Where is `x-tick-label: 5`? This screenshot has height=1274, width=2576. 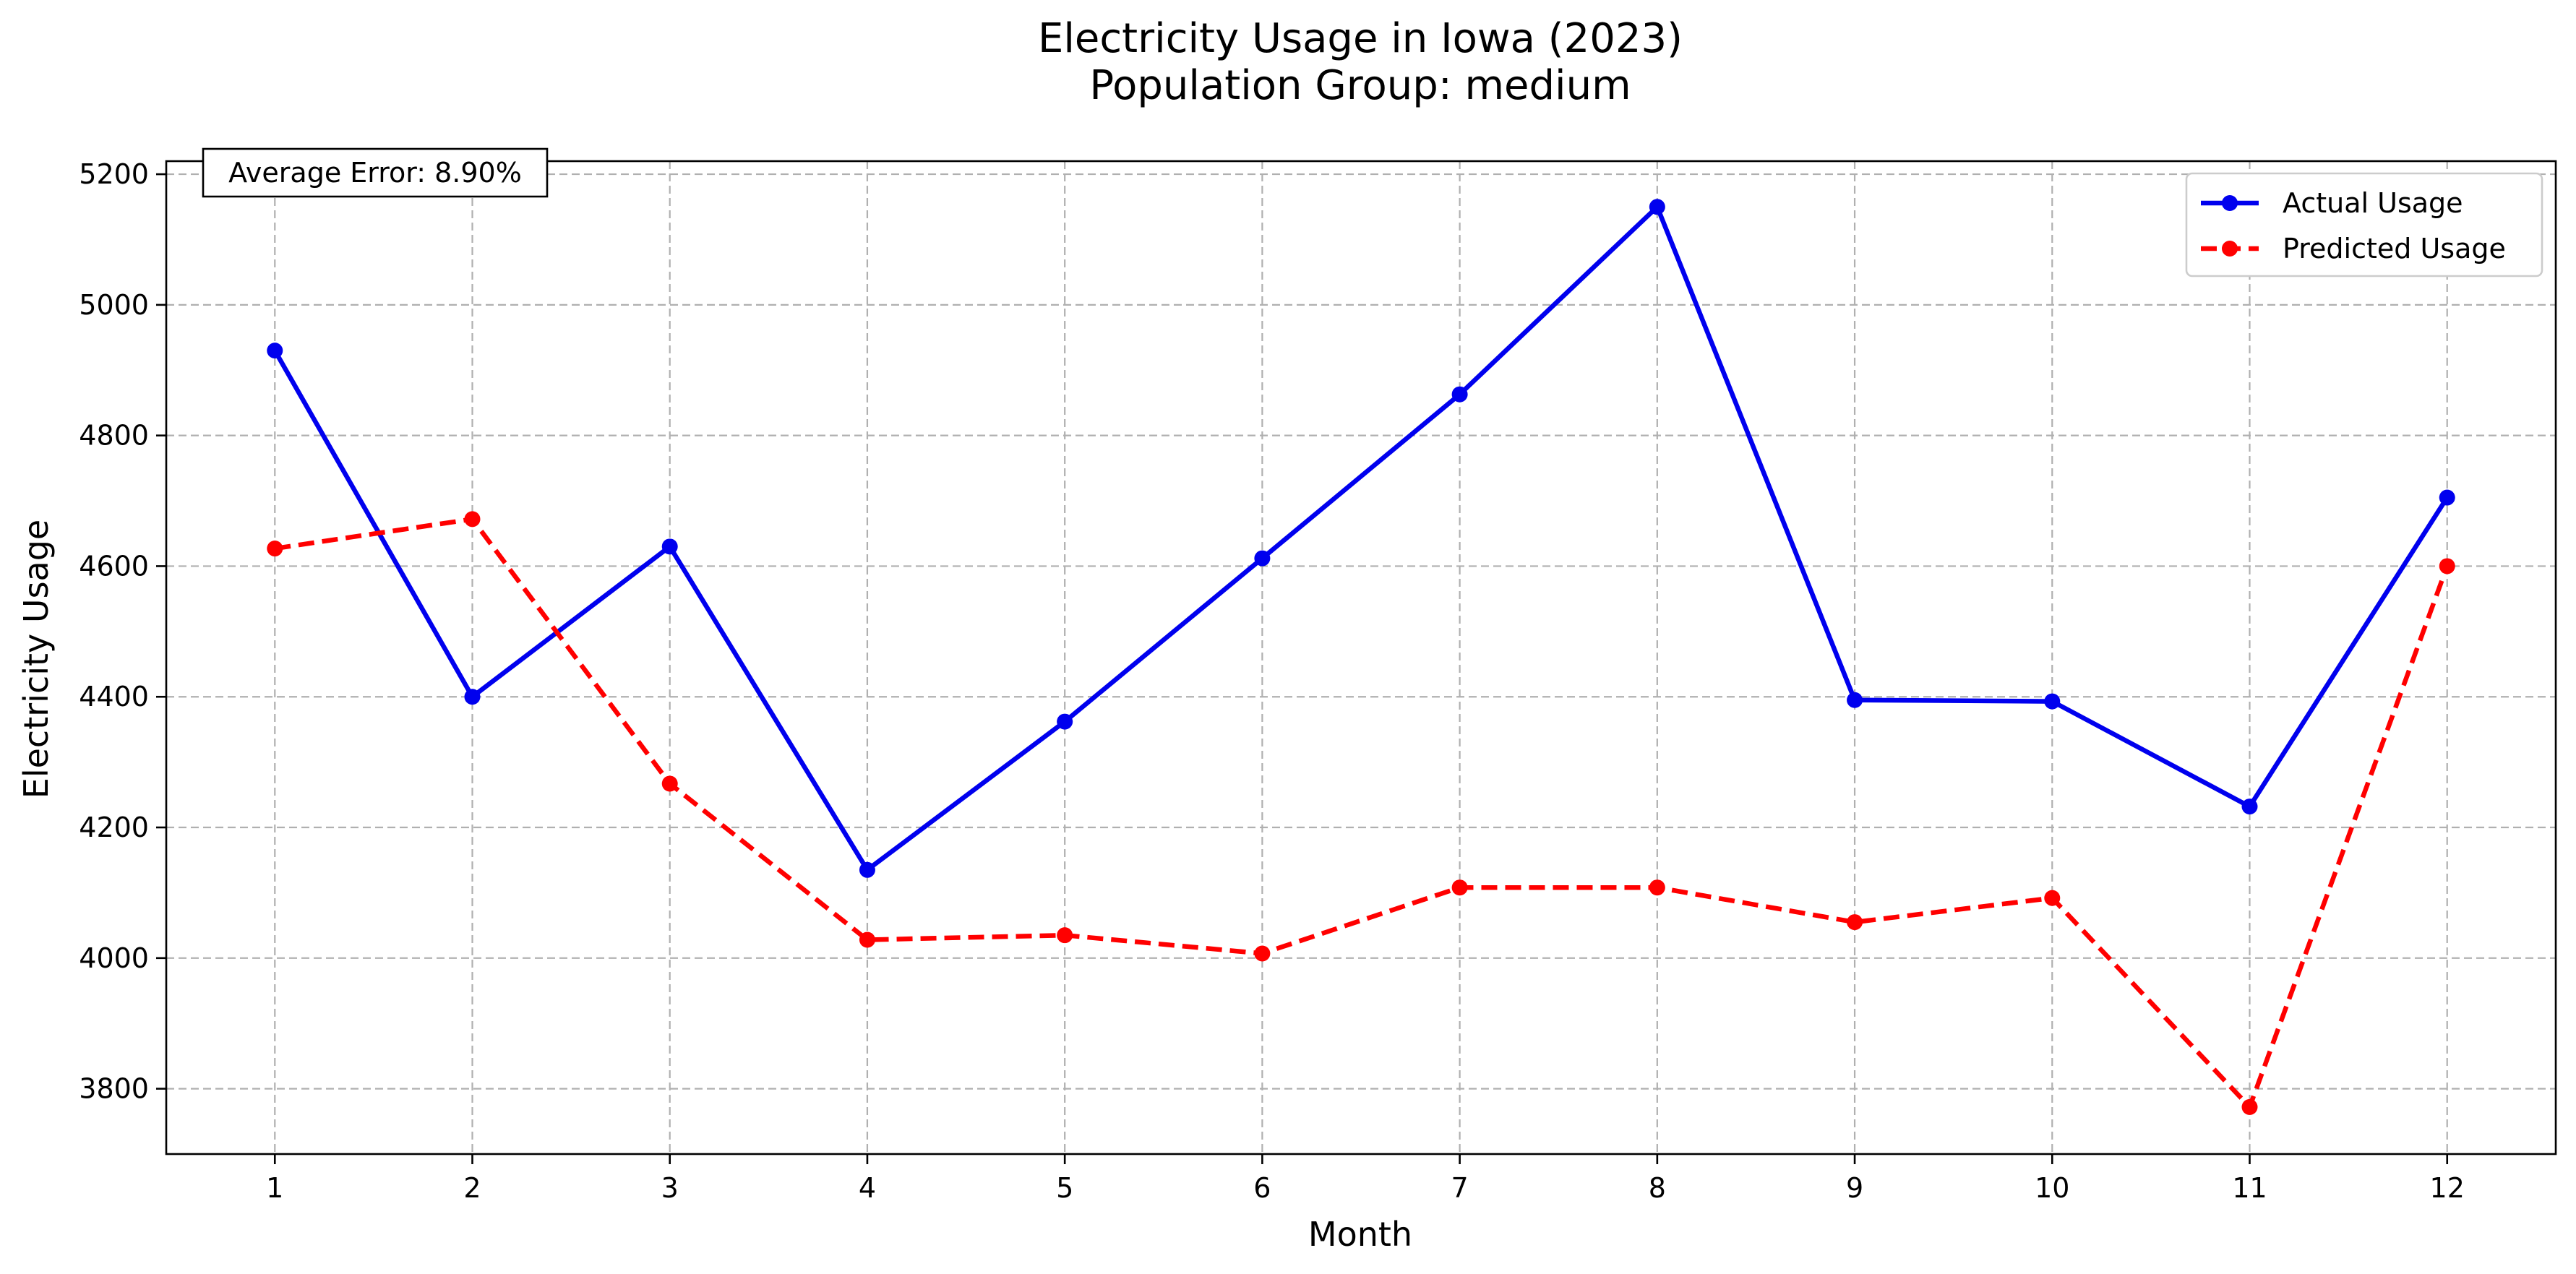 x-tick-label: 5 is located at coordinates (1064, 1188).